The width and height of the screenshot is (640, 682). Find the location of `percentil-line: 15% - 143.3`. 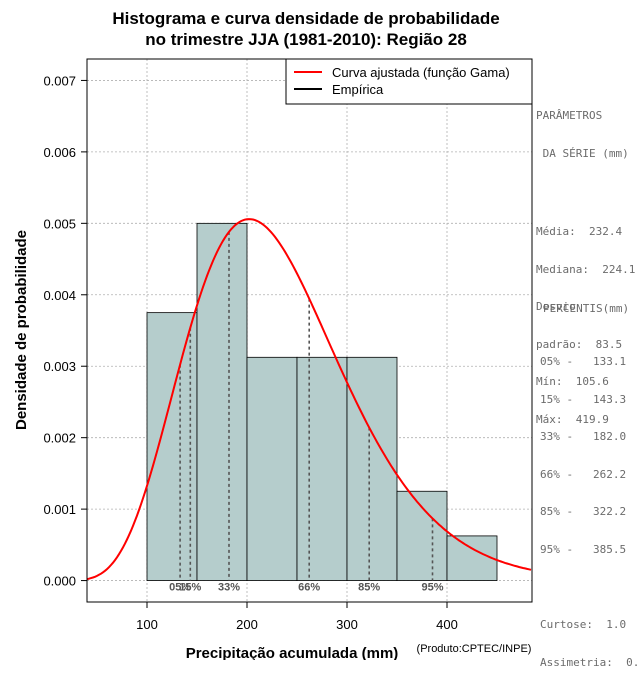

percentil-line: 15% - 143.3 is located at coordinates (583, 399).